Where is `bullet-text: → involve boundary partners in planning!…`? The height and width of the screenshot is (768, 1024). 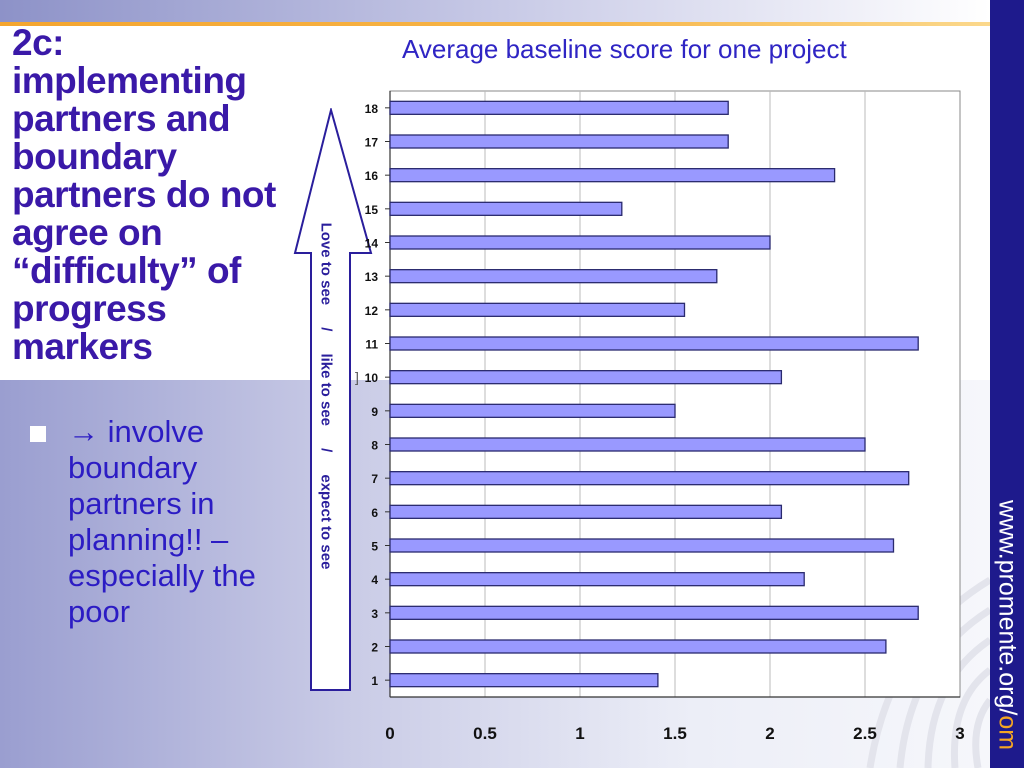
bullet-text: → involve boundary partners in planning!… is located at coordinates (162, 521).